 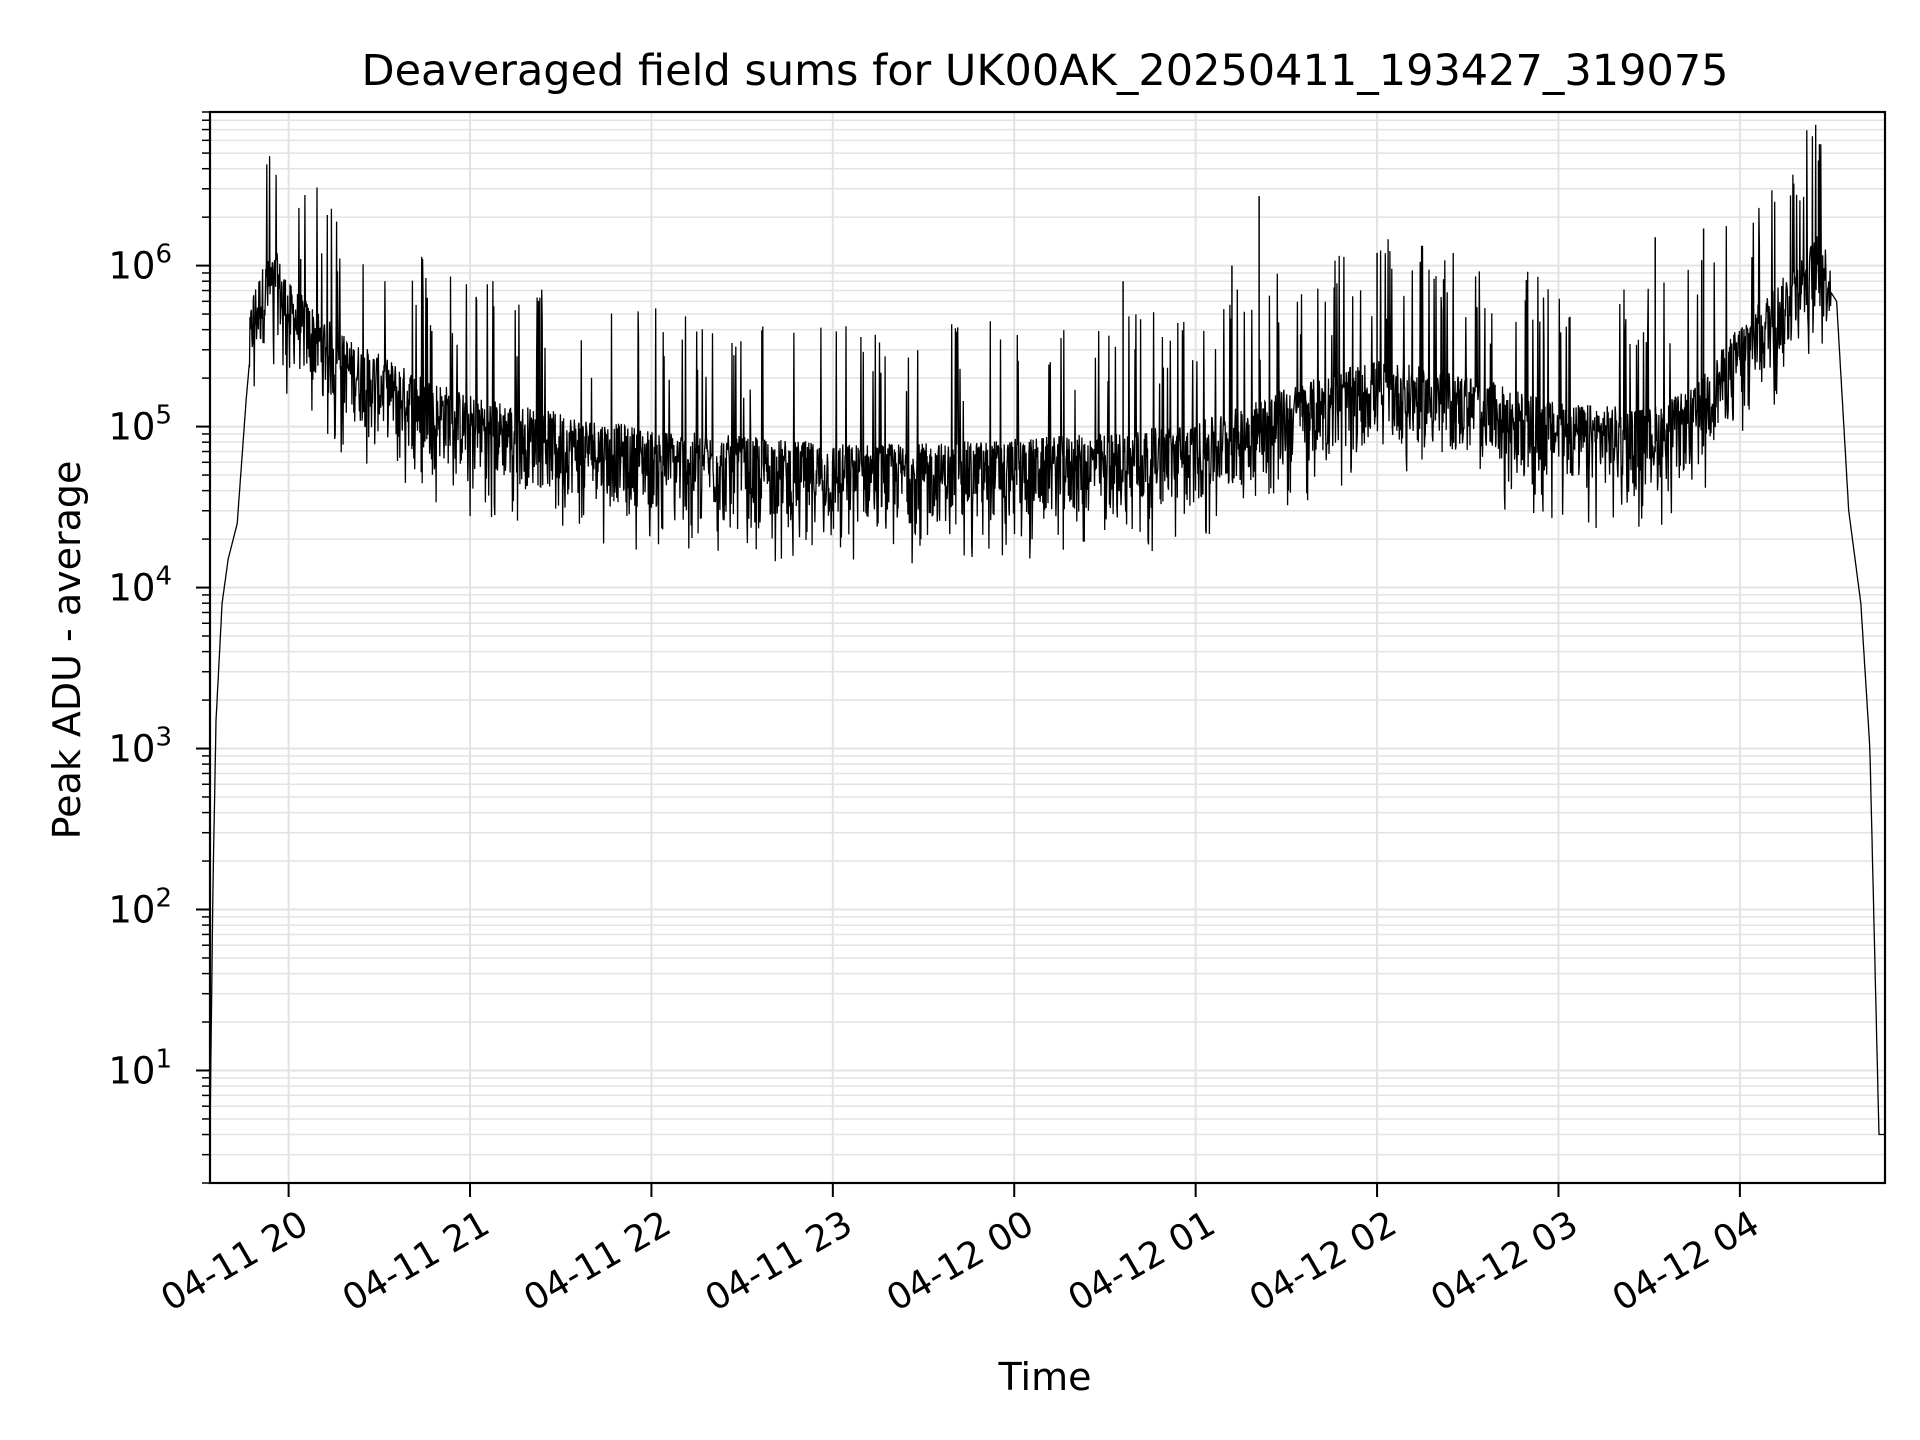 What do you see at coordinates (67, 650) in the screenshot?
I see `y-axis-label: Peak ADU - average` at bounding box center [67, 650].